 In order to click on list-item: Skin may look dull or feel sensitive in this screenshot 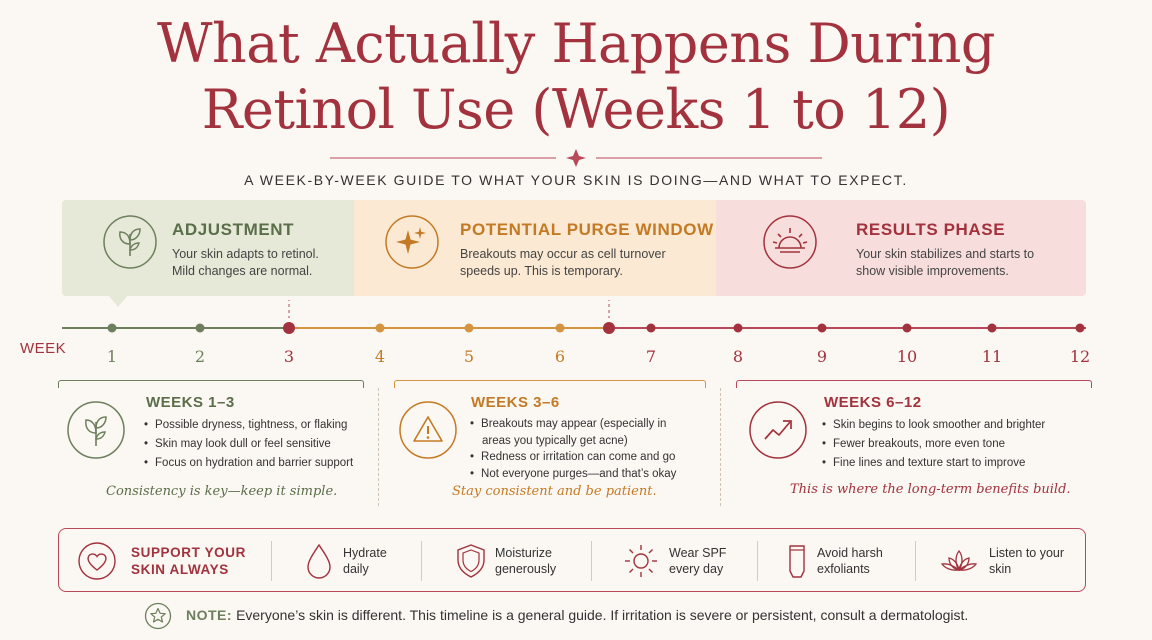, I will do `click(254, 444)`.